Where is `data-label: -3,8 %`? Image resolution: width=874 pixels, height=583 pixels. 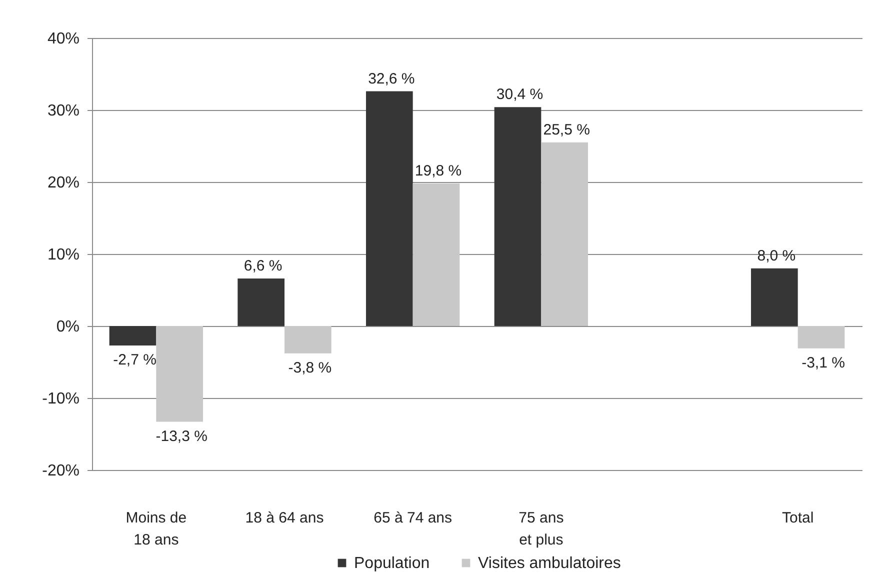 data-label: -3,8 % is located at coordinates (310, 367).